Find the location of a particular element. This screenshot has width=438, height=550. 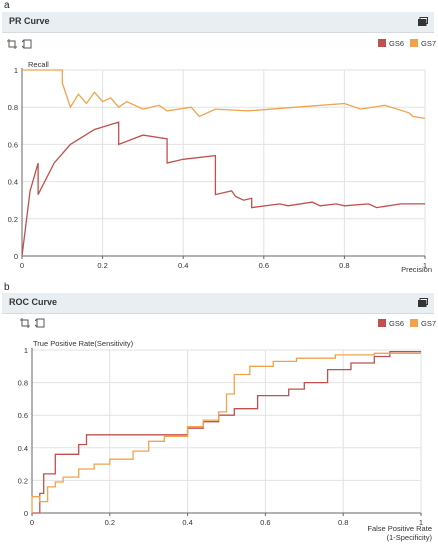

roc-curve-title: ROC Curve is located at coordinates (33, 302).